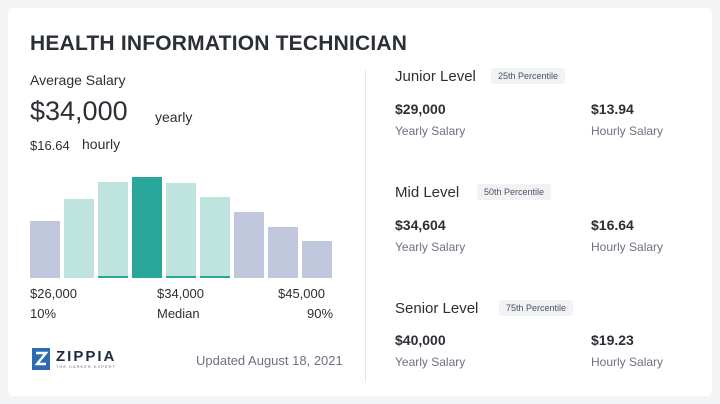 The image size is (720, 404). Describe the element at coordinates (612, 109) in the screenshot. I see `hourly-salary-value: $13.94` at that location.